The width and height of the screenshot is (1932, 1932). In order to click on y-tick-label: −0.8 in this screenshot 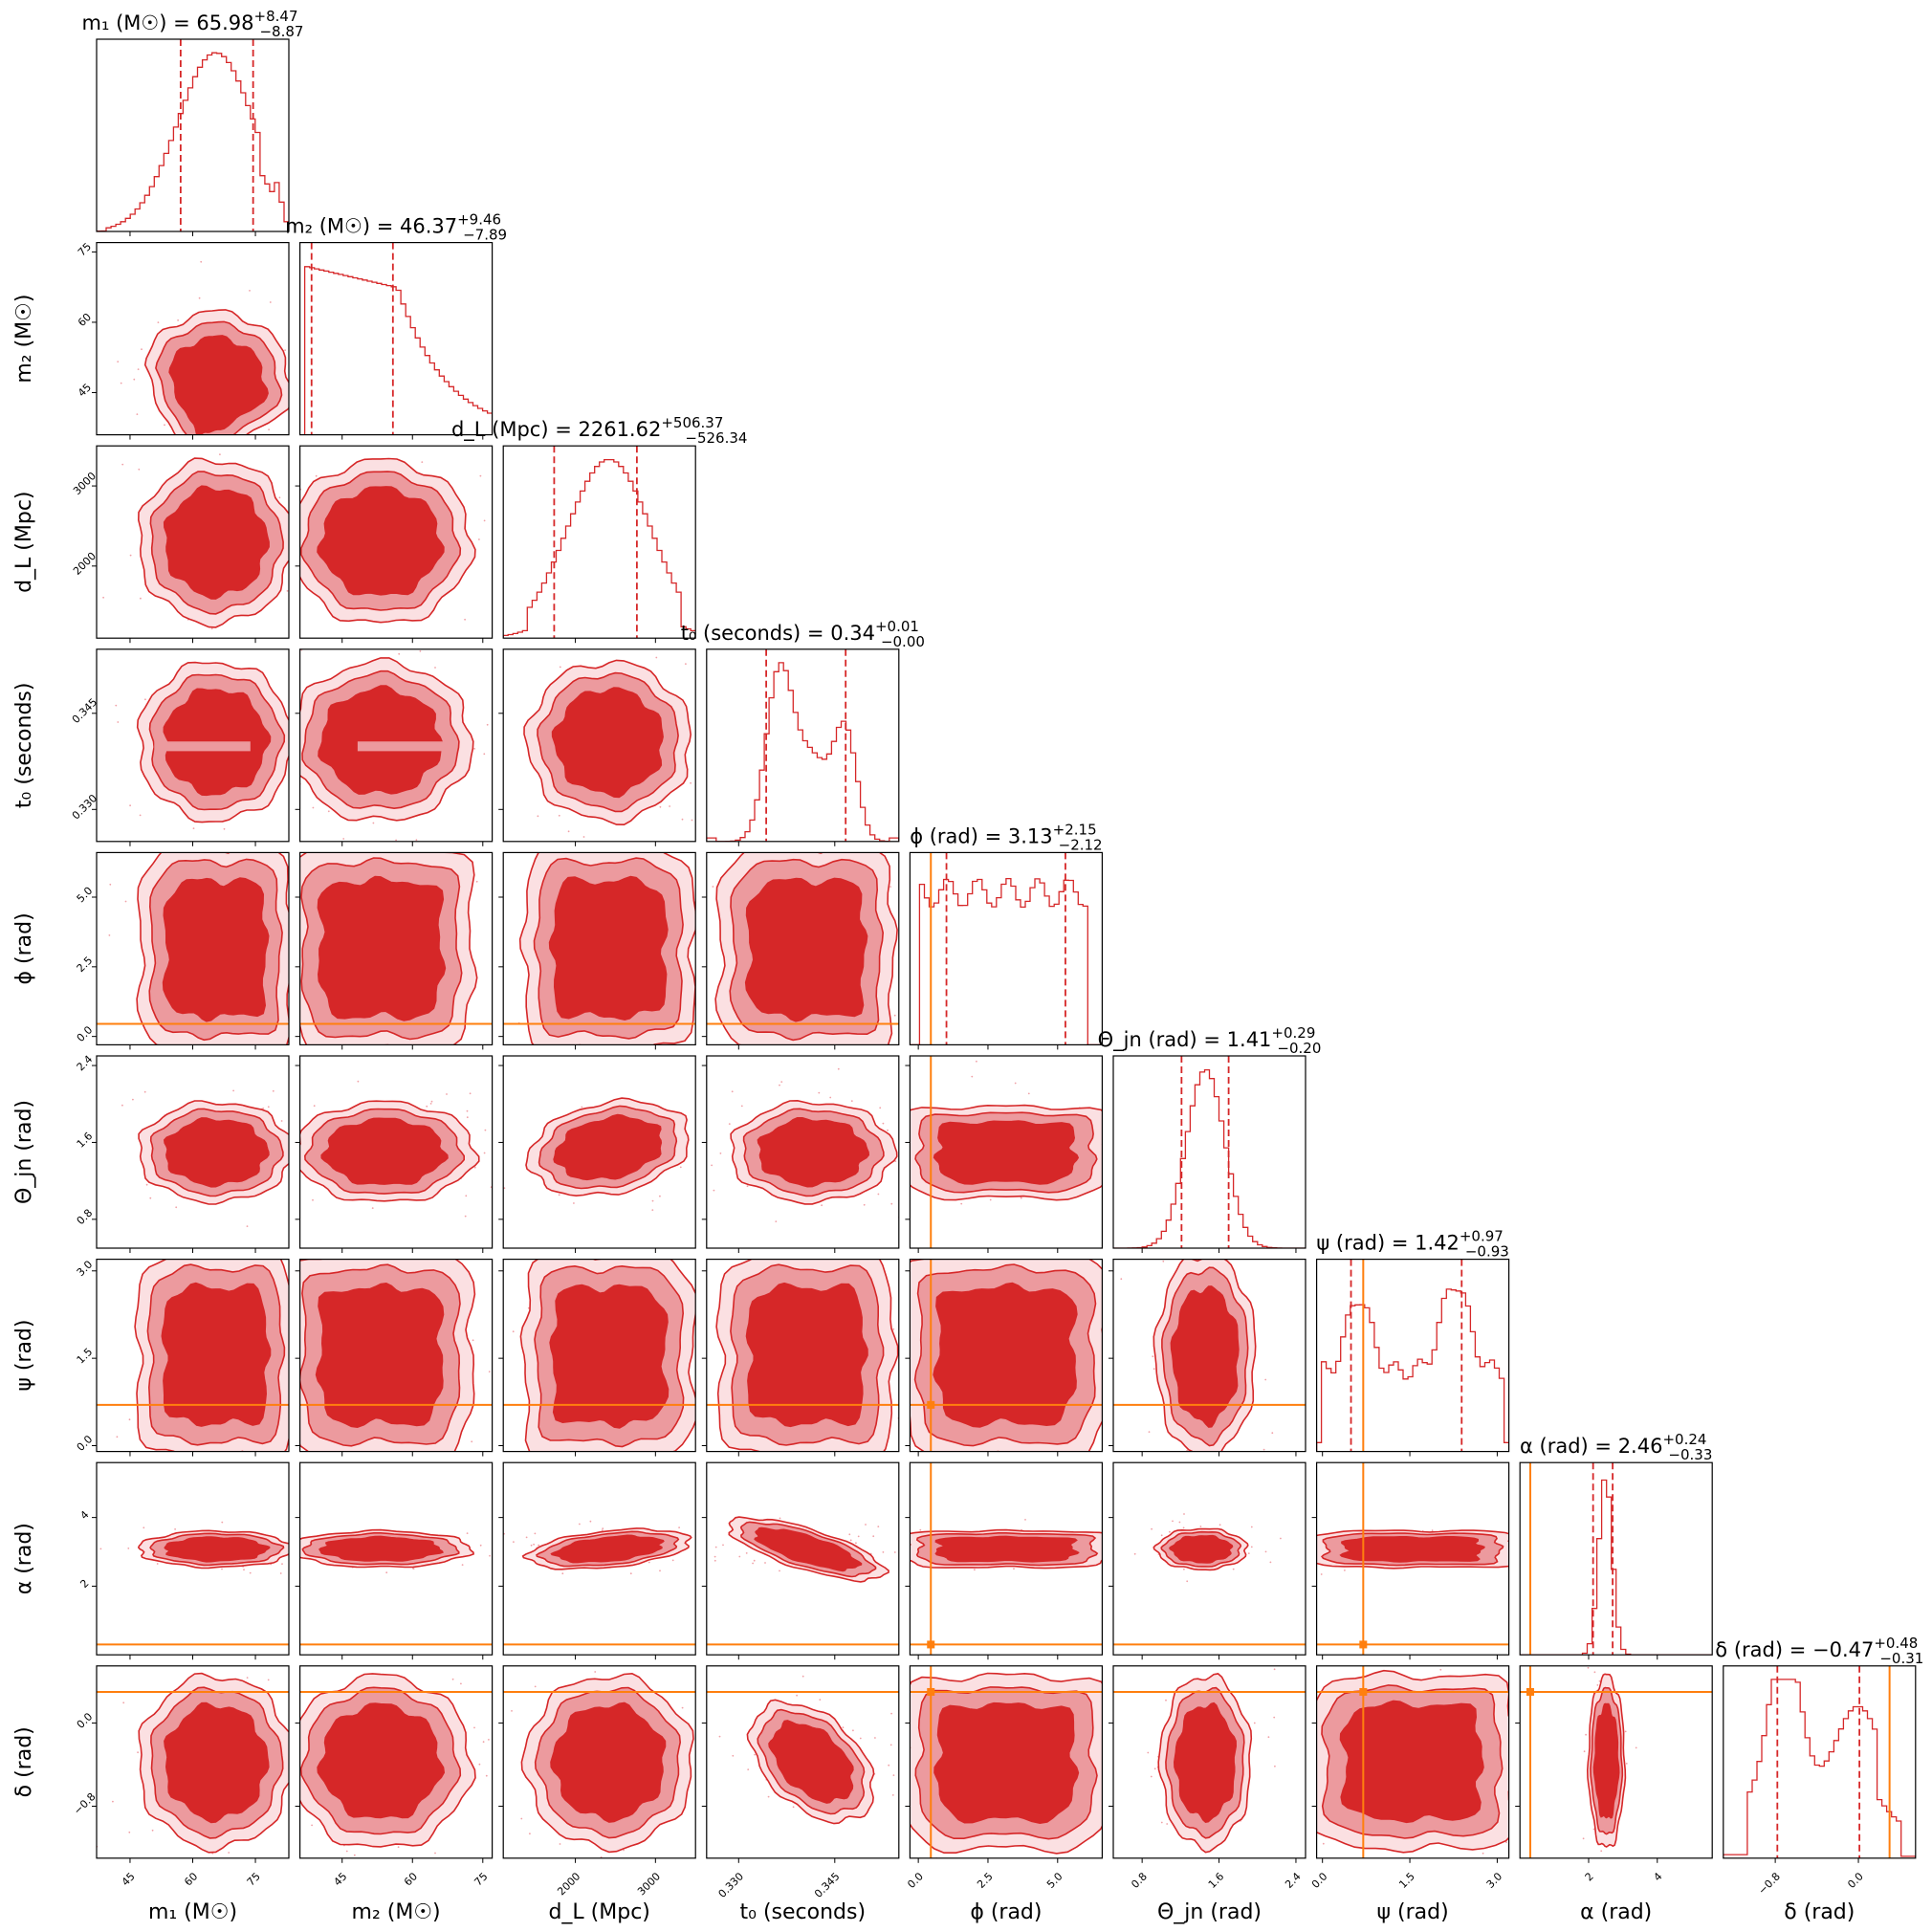, I will do `click(84, 1803)`.